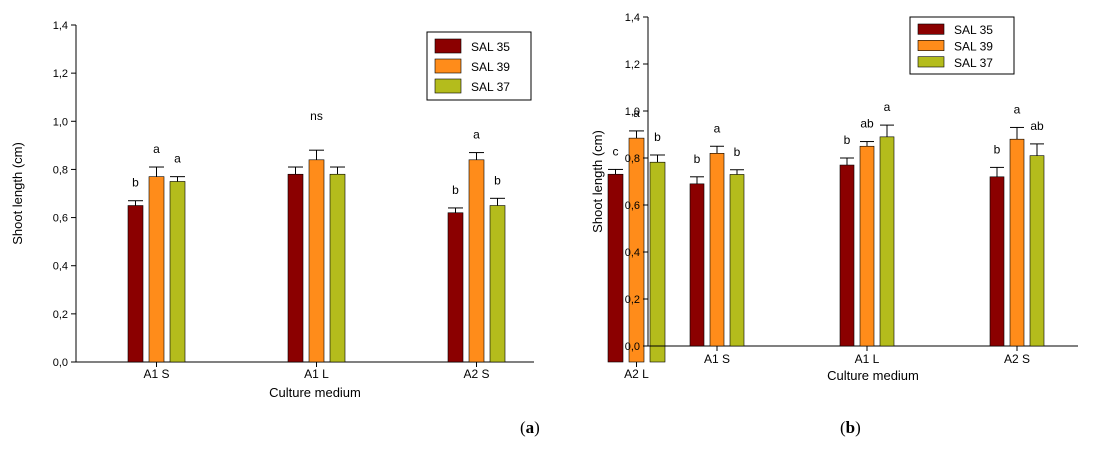  I want to click on panel-caption-b: (b), so click(850, 427).